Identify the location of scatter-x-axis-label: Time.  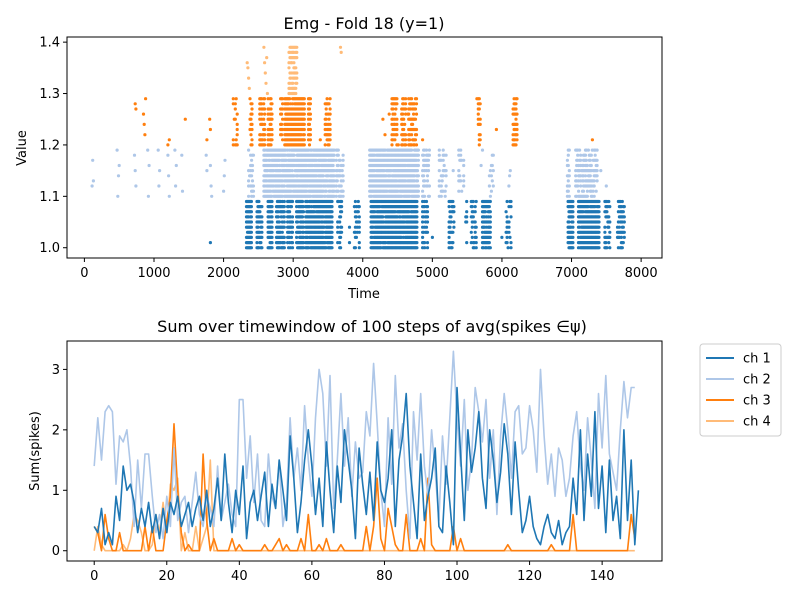
(363, 294).